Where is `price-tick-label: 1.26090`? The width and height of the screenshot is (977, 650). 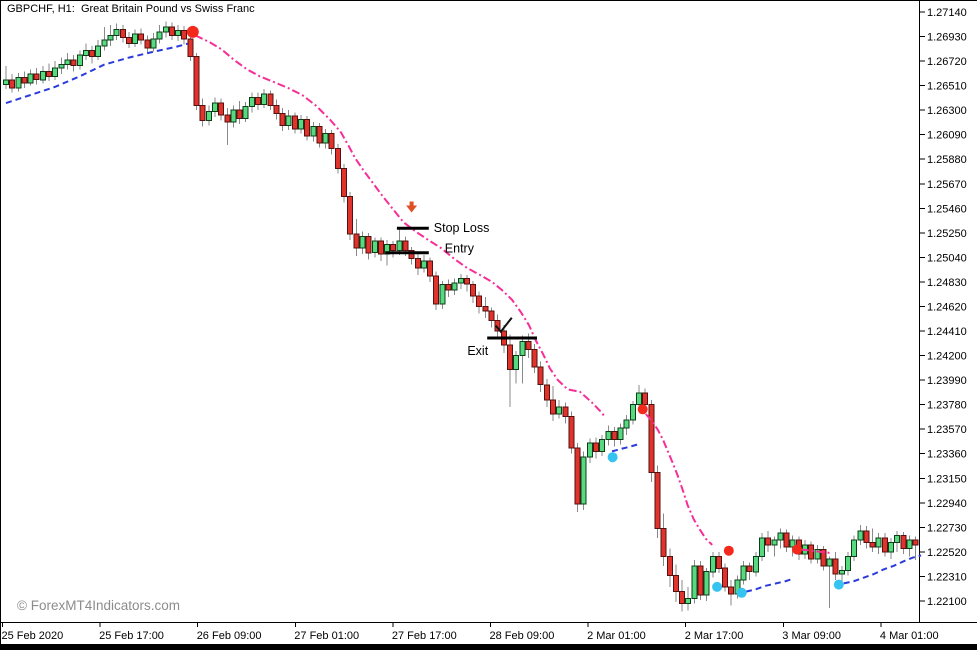 price-tick-label: 1.26090 is located at coordinates (947, 136).